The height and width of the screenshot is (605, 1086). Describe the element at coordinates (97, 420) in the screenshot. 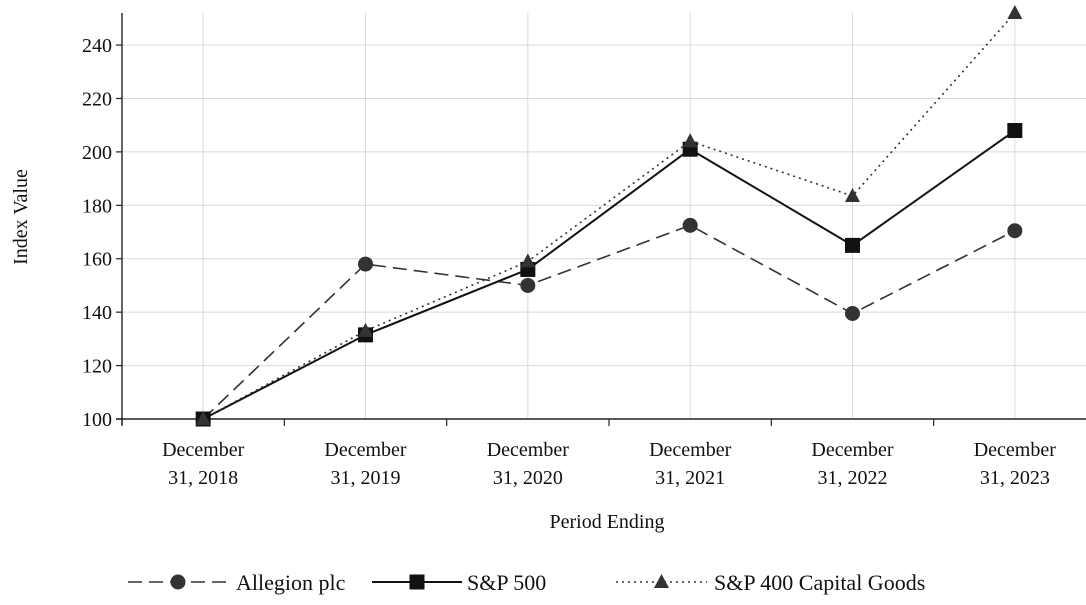

I see `y-tick-label: 100` at that location.